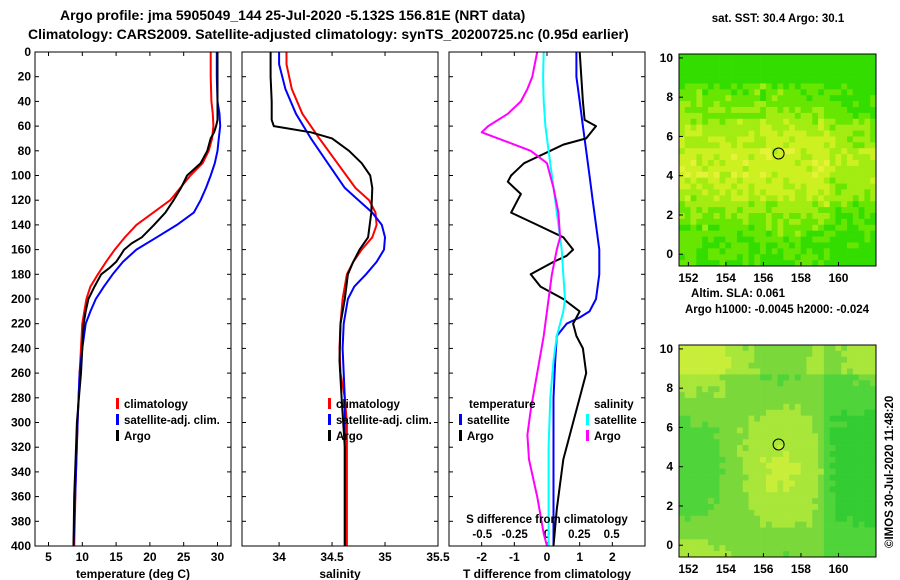 The height and width of the screenshot is (580, 900). What do you see at coordinates (502, 405) in the screenshot?
I see `legend-temperature-heading: temperature` at bounding box center [502, 405].